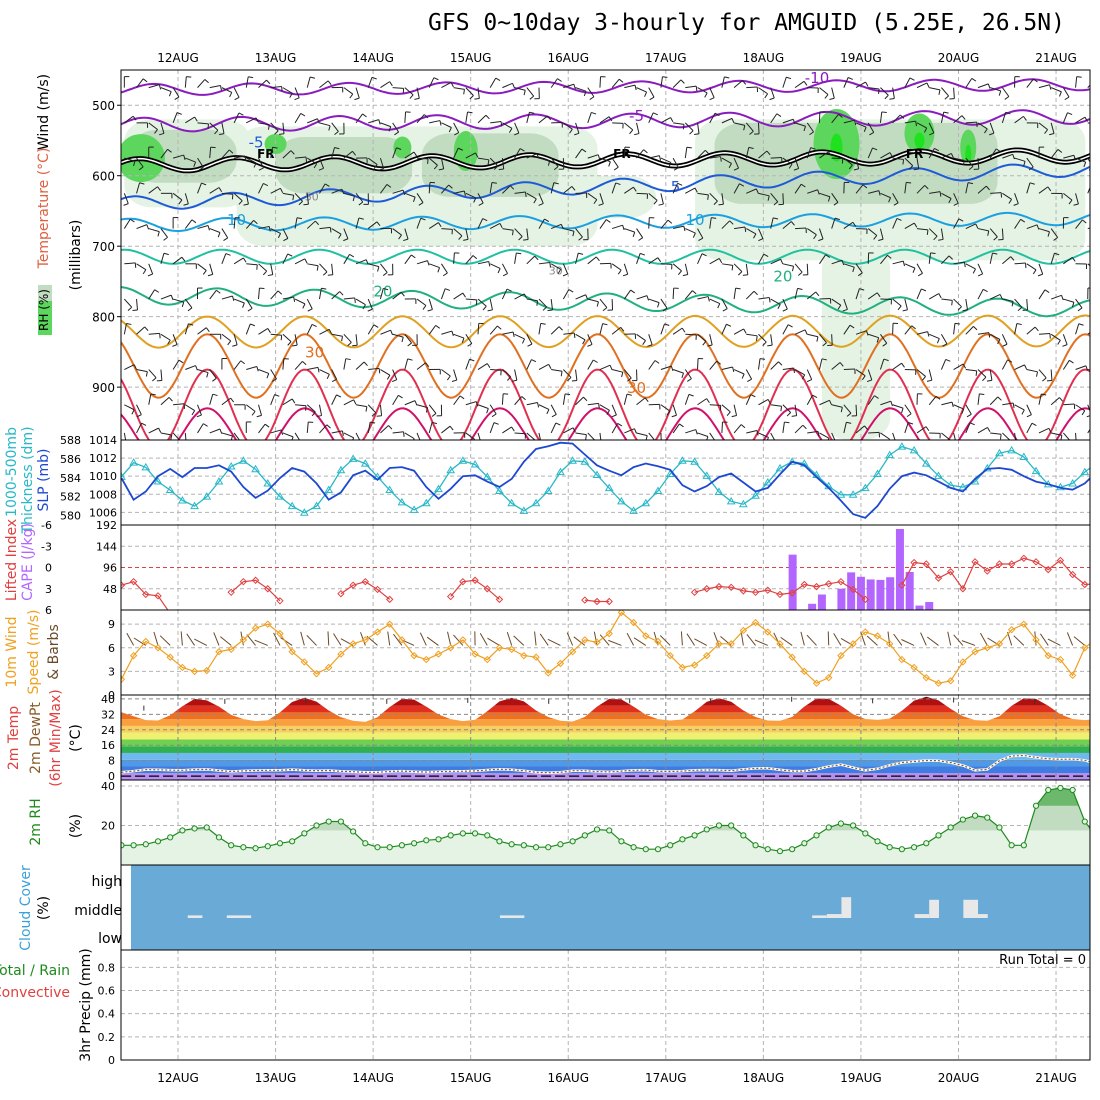 The image size is (1100, 1100). Describe the element at coordinates (48, 610) in the screenshot. I see `li-tick-label: 6` at that location.